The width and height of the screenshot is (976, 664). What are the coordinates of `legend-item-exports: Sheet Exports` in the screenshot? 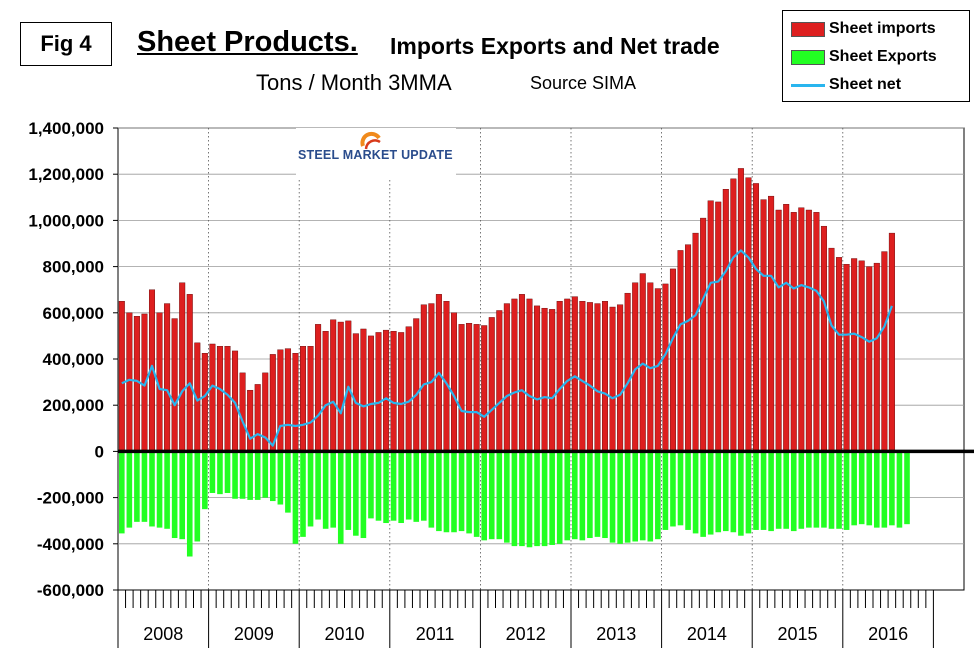 It's located at (864, 57).